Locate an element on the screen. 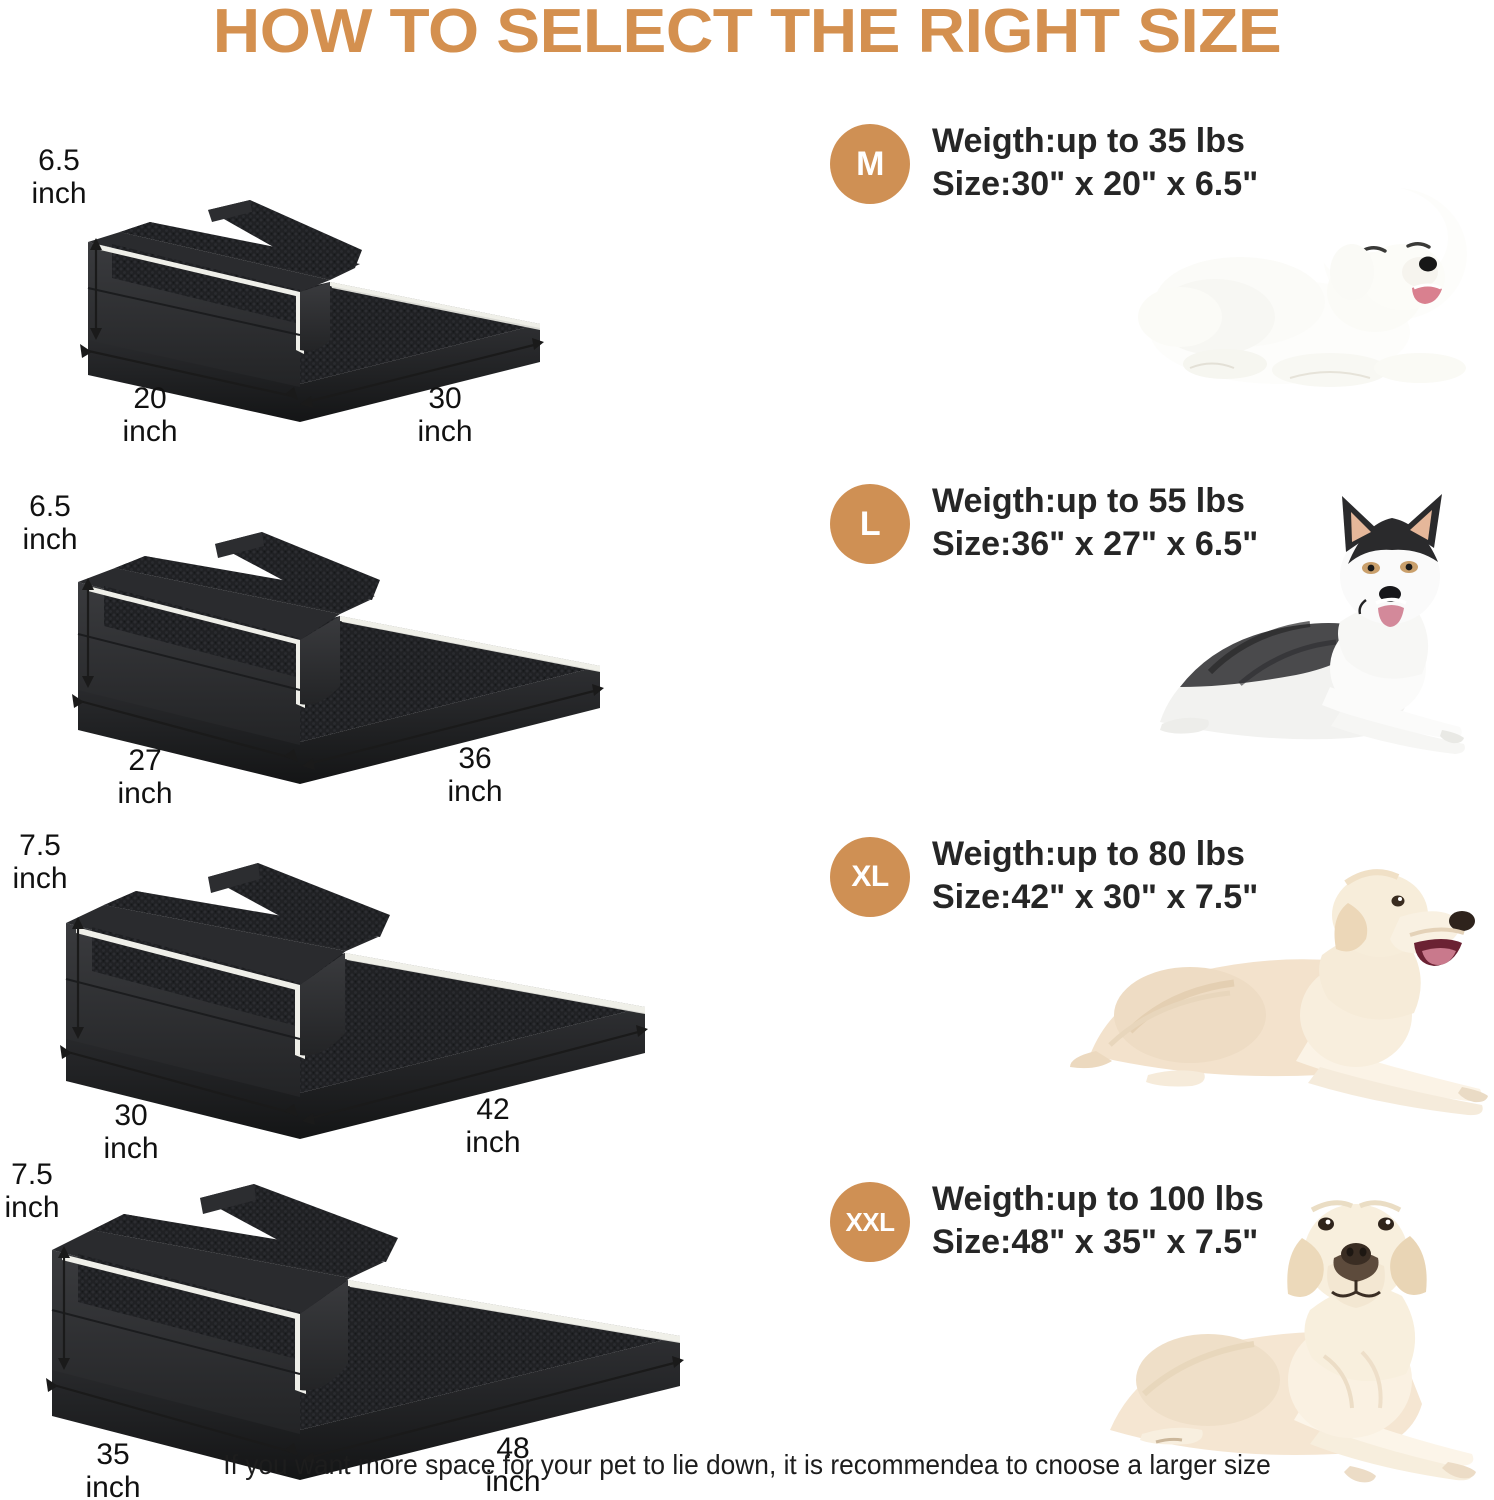  dimension-width-l: 27 inch is located at coordinates (145, 777).